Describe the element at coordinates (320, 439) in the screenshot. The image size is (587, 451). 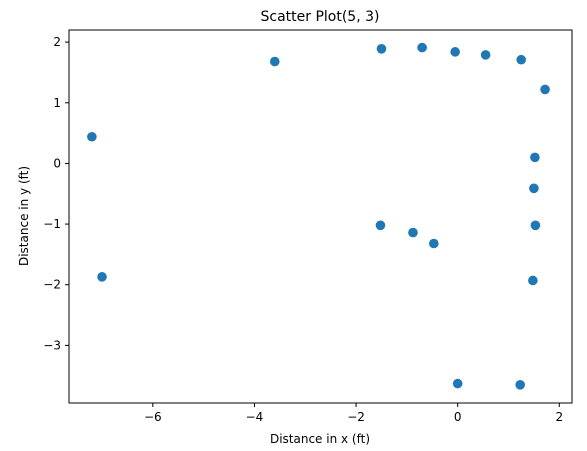
I see `x-axis-label: Distance in x (ft)` at that location.